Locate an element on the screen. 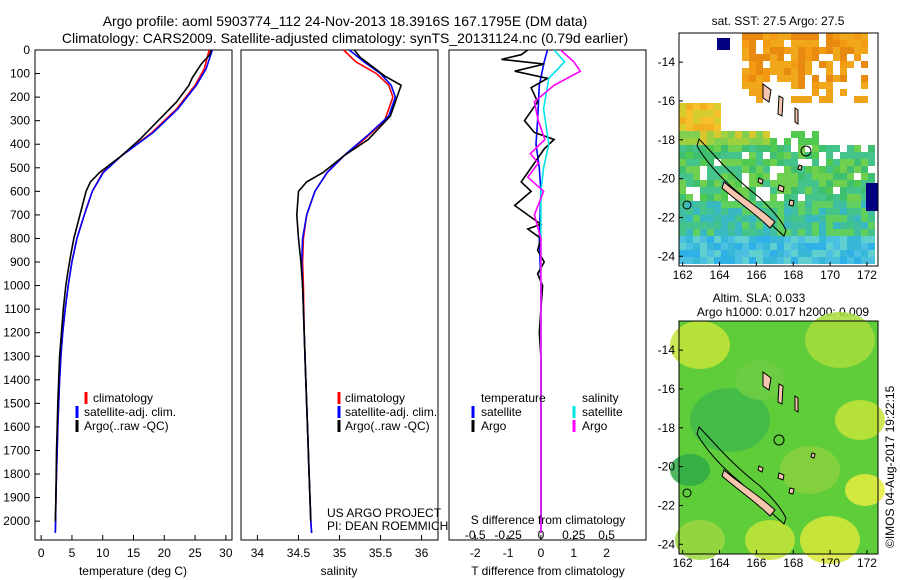  pressure-tick-label-11: 1100 is located at coordinates (17, 309).